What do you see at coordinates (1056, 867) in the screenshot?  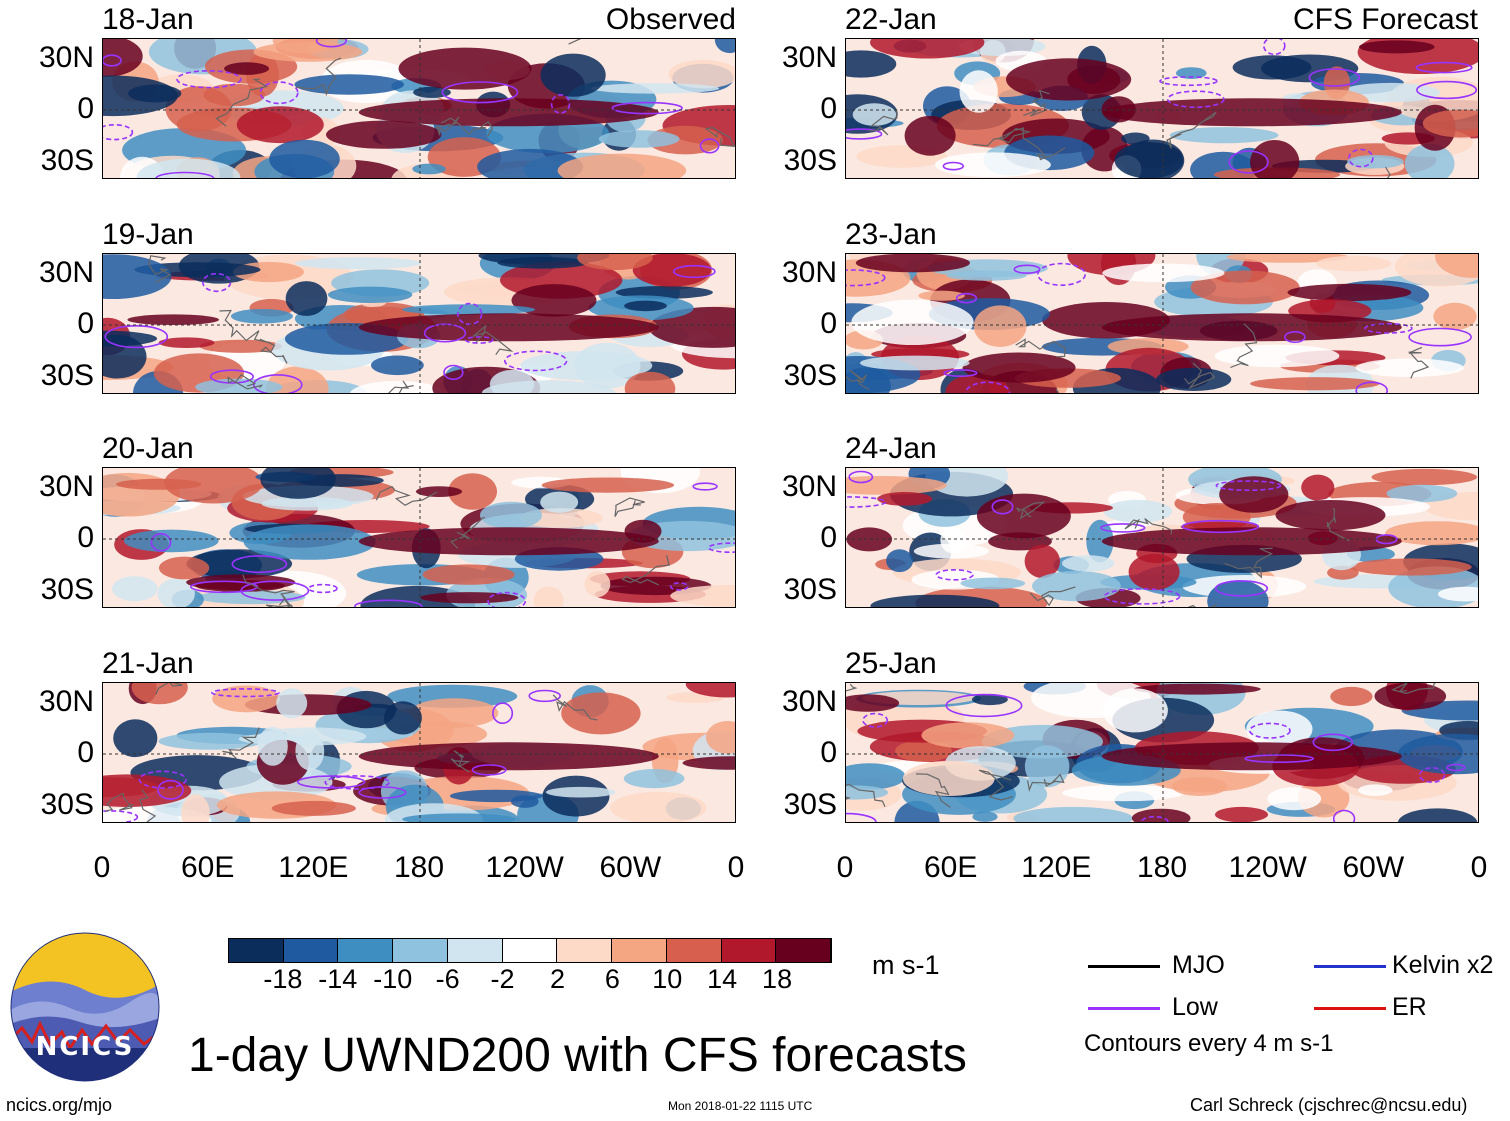 I see `lon-tick-label: 120E` at bounding box center [1056, 867].